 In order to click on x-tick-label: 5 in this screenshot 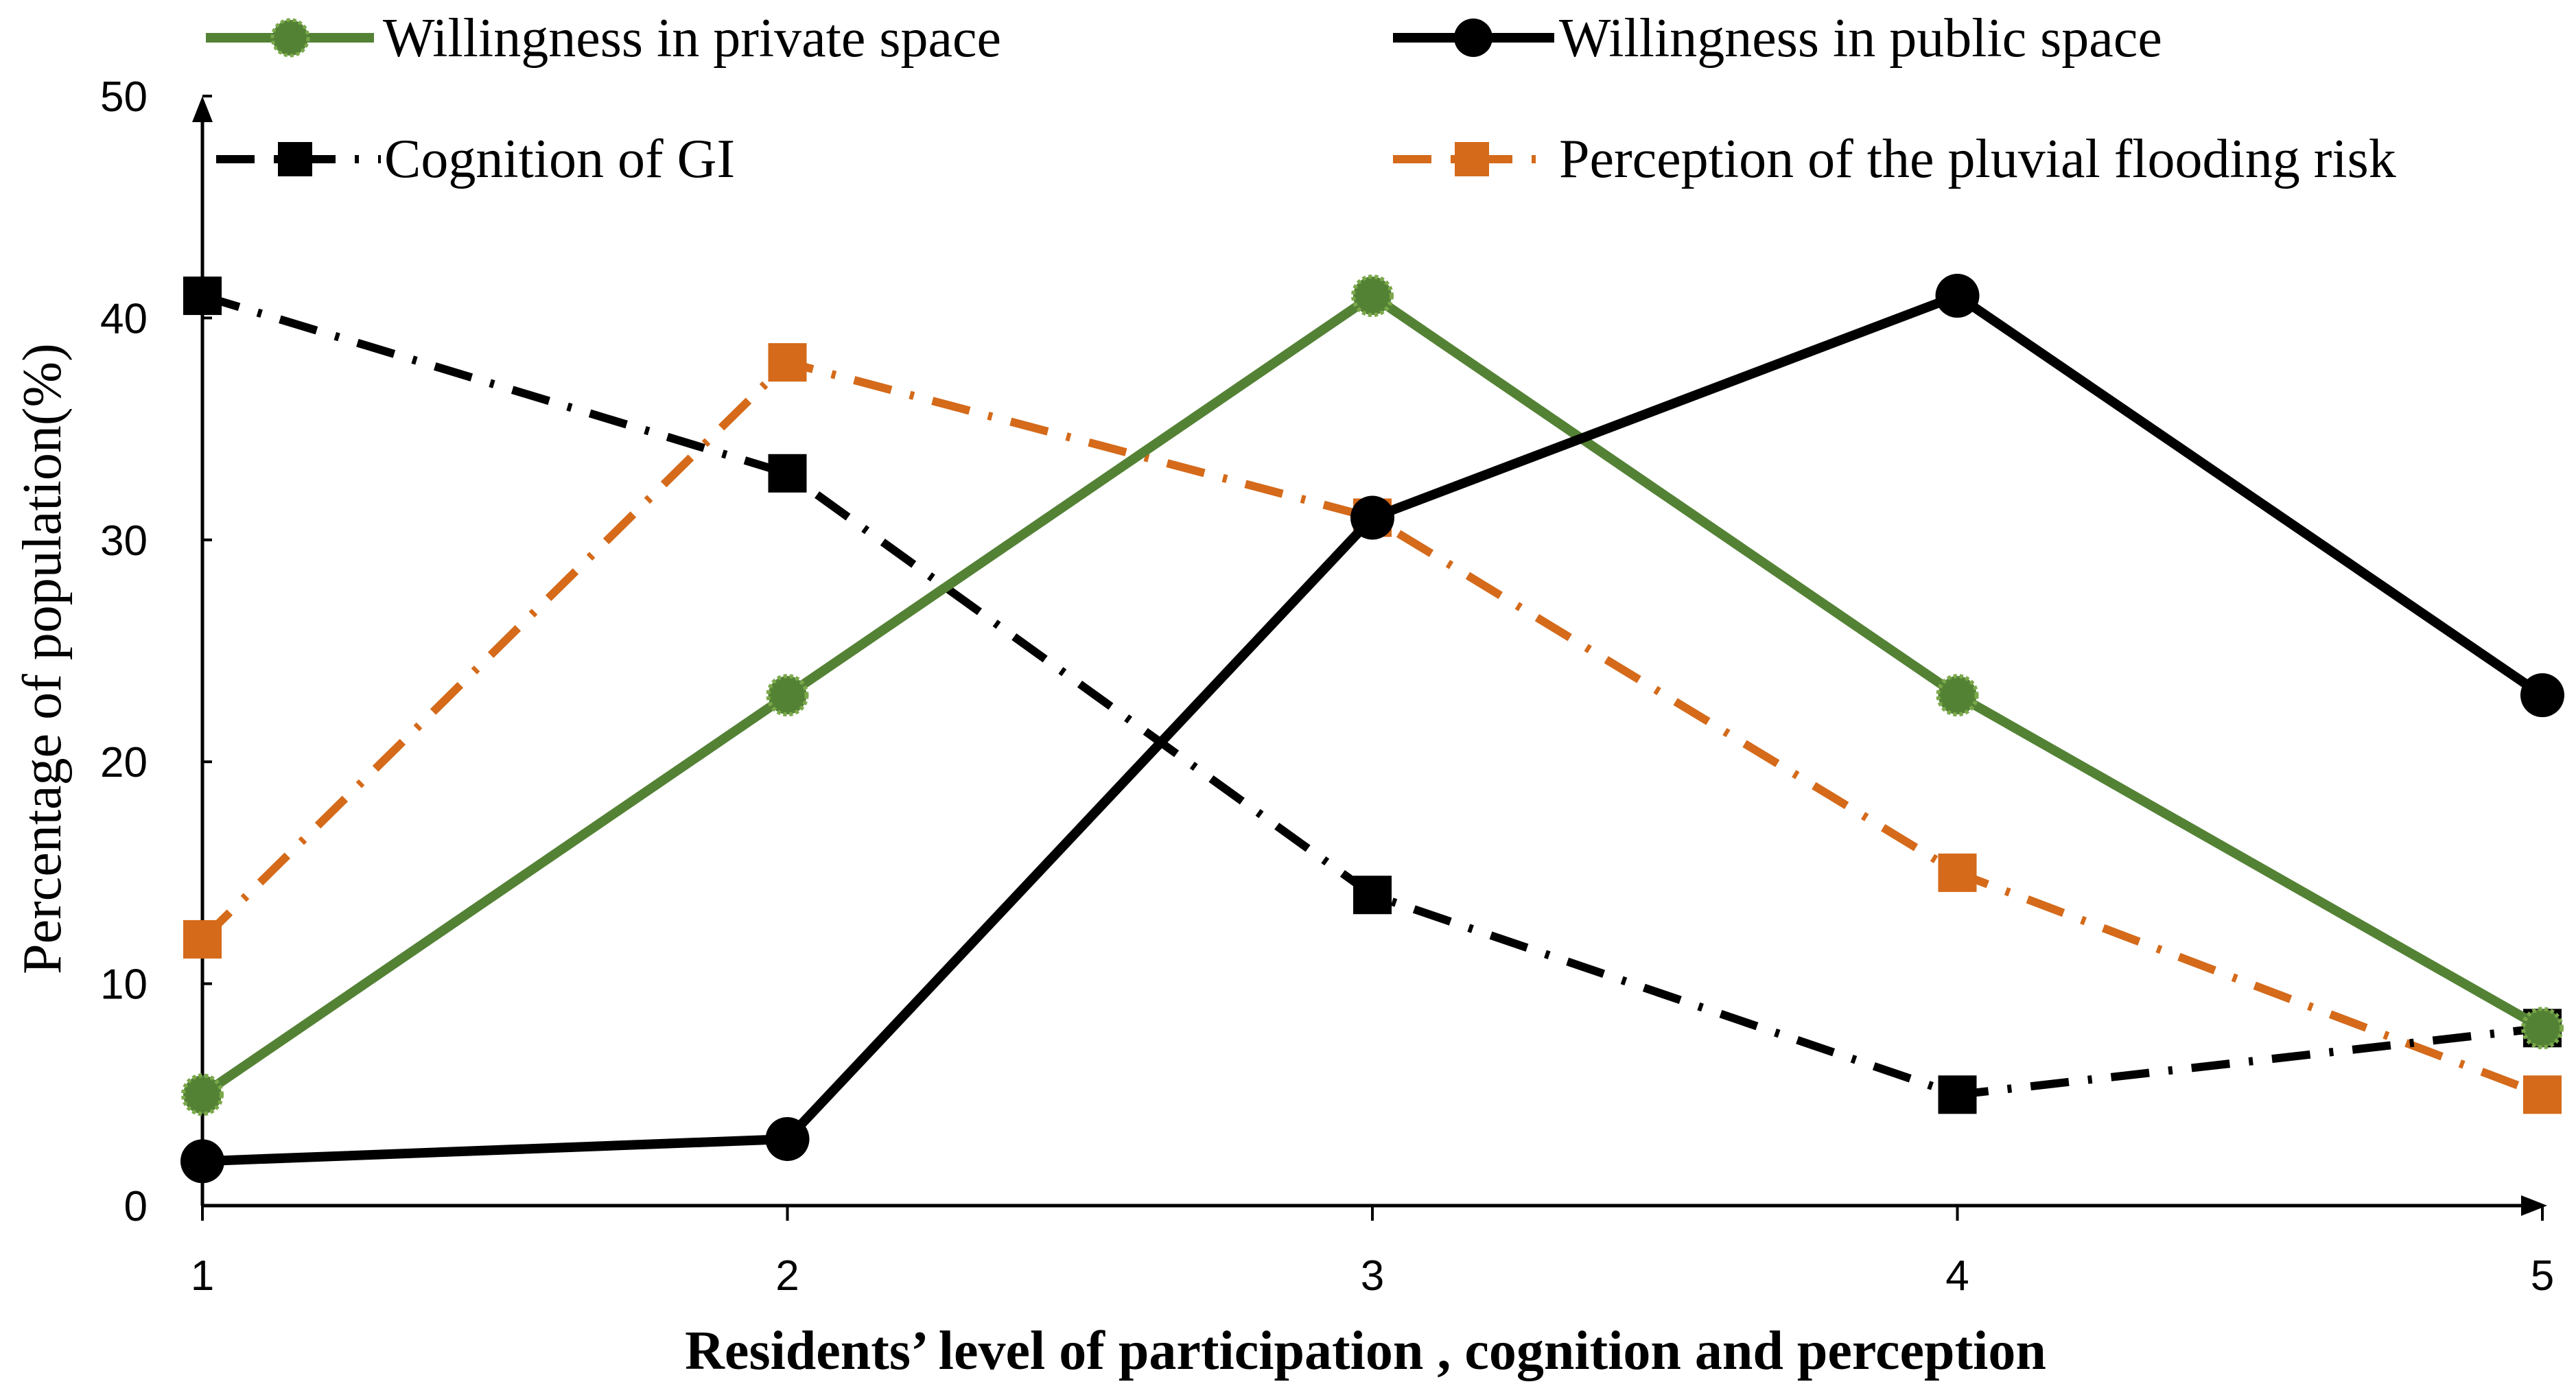, I will do `click(2542, 1276)`.